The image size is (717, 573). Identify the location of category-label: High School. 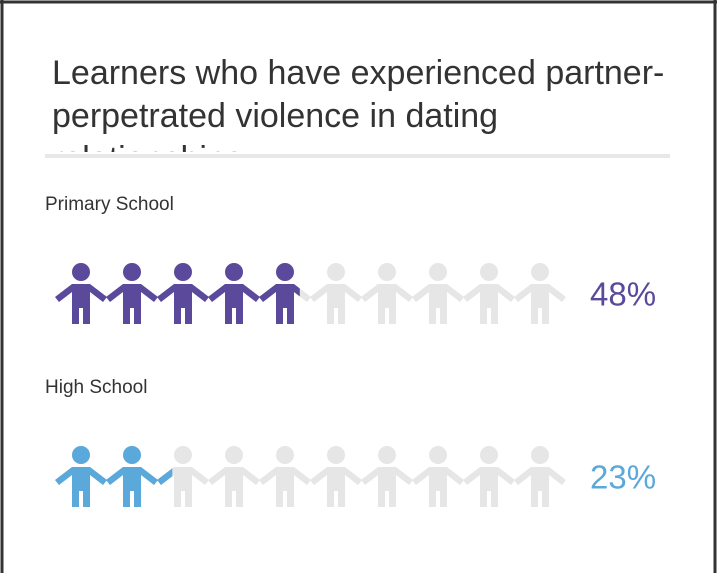
(96, 387).